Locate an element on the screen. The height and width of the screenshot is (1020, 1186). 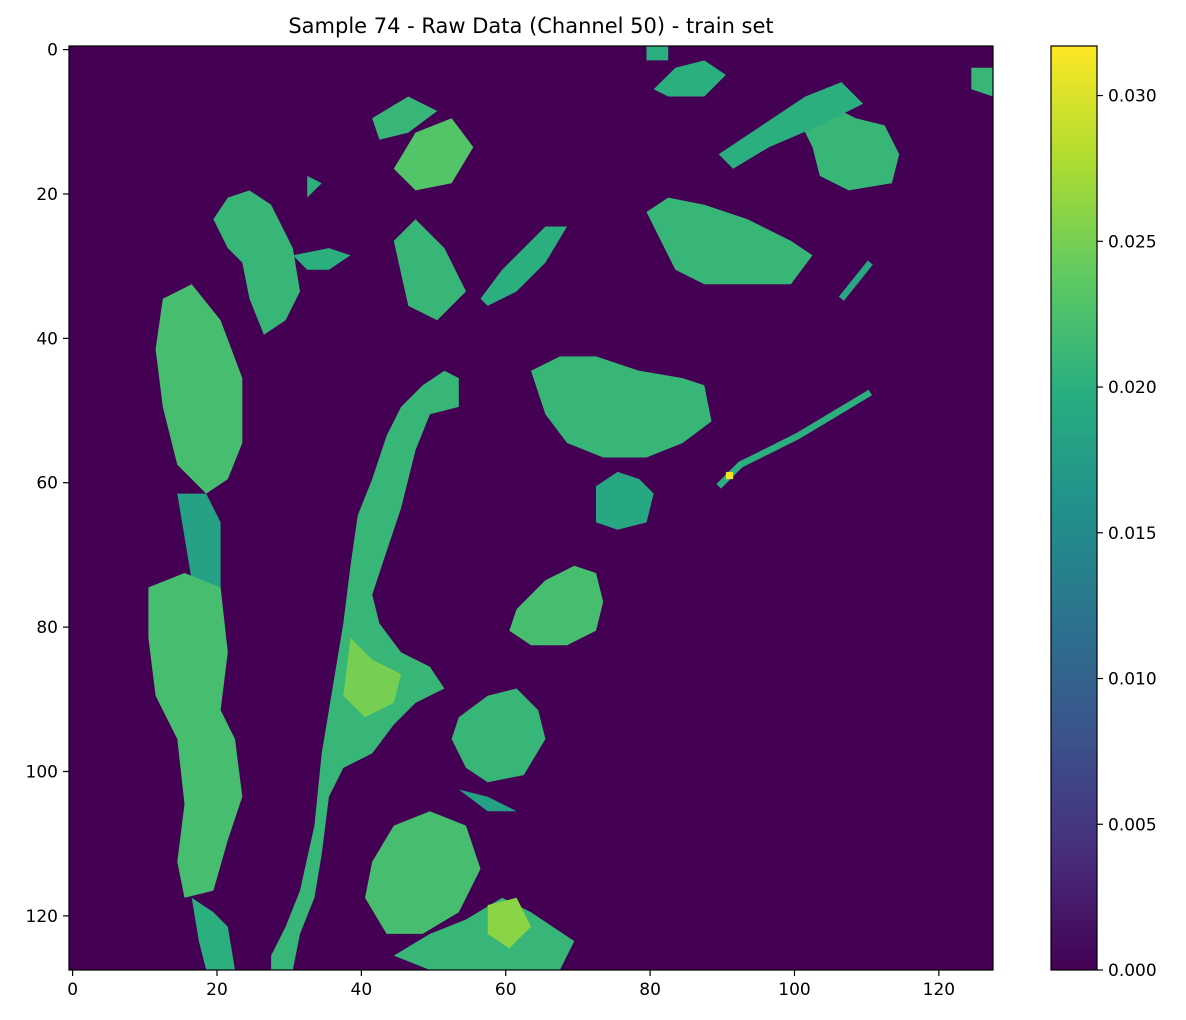
y-tick-label: 100 is located at coordinates (42, 772).